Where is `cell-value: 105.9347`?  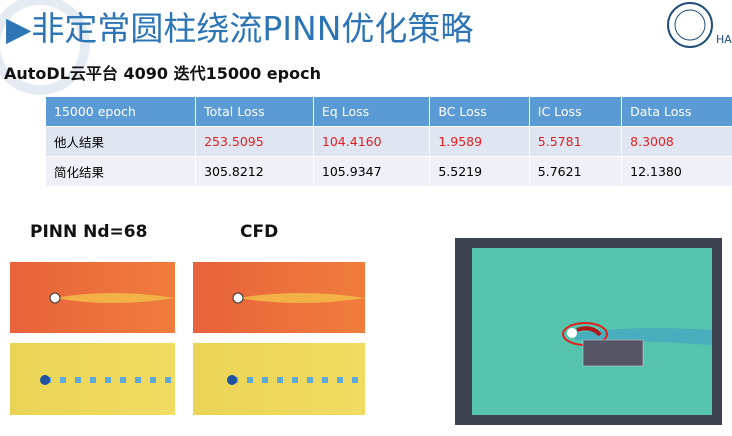
cell-value: 105.9347 is located at coordinates (371, 171).